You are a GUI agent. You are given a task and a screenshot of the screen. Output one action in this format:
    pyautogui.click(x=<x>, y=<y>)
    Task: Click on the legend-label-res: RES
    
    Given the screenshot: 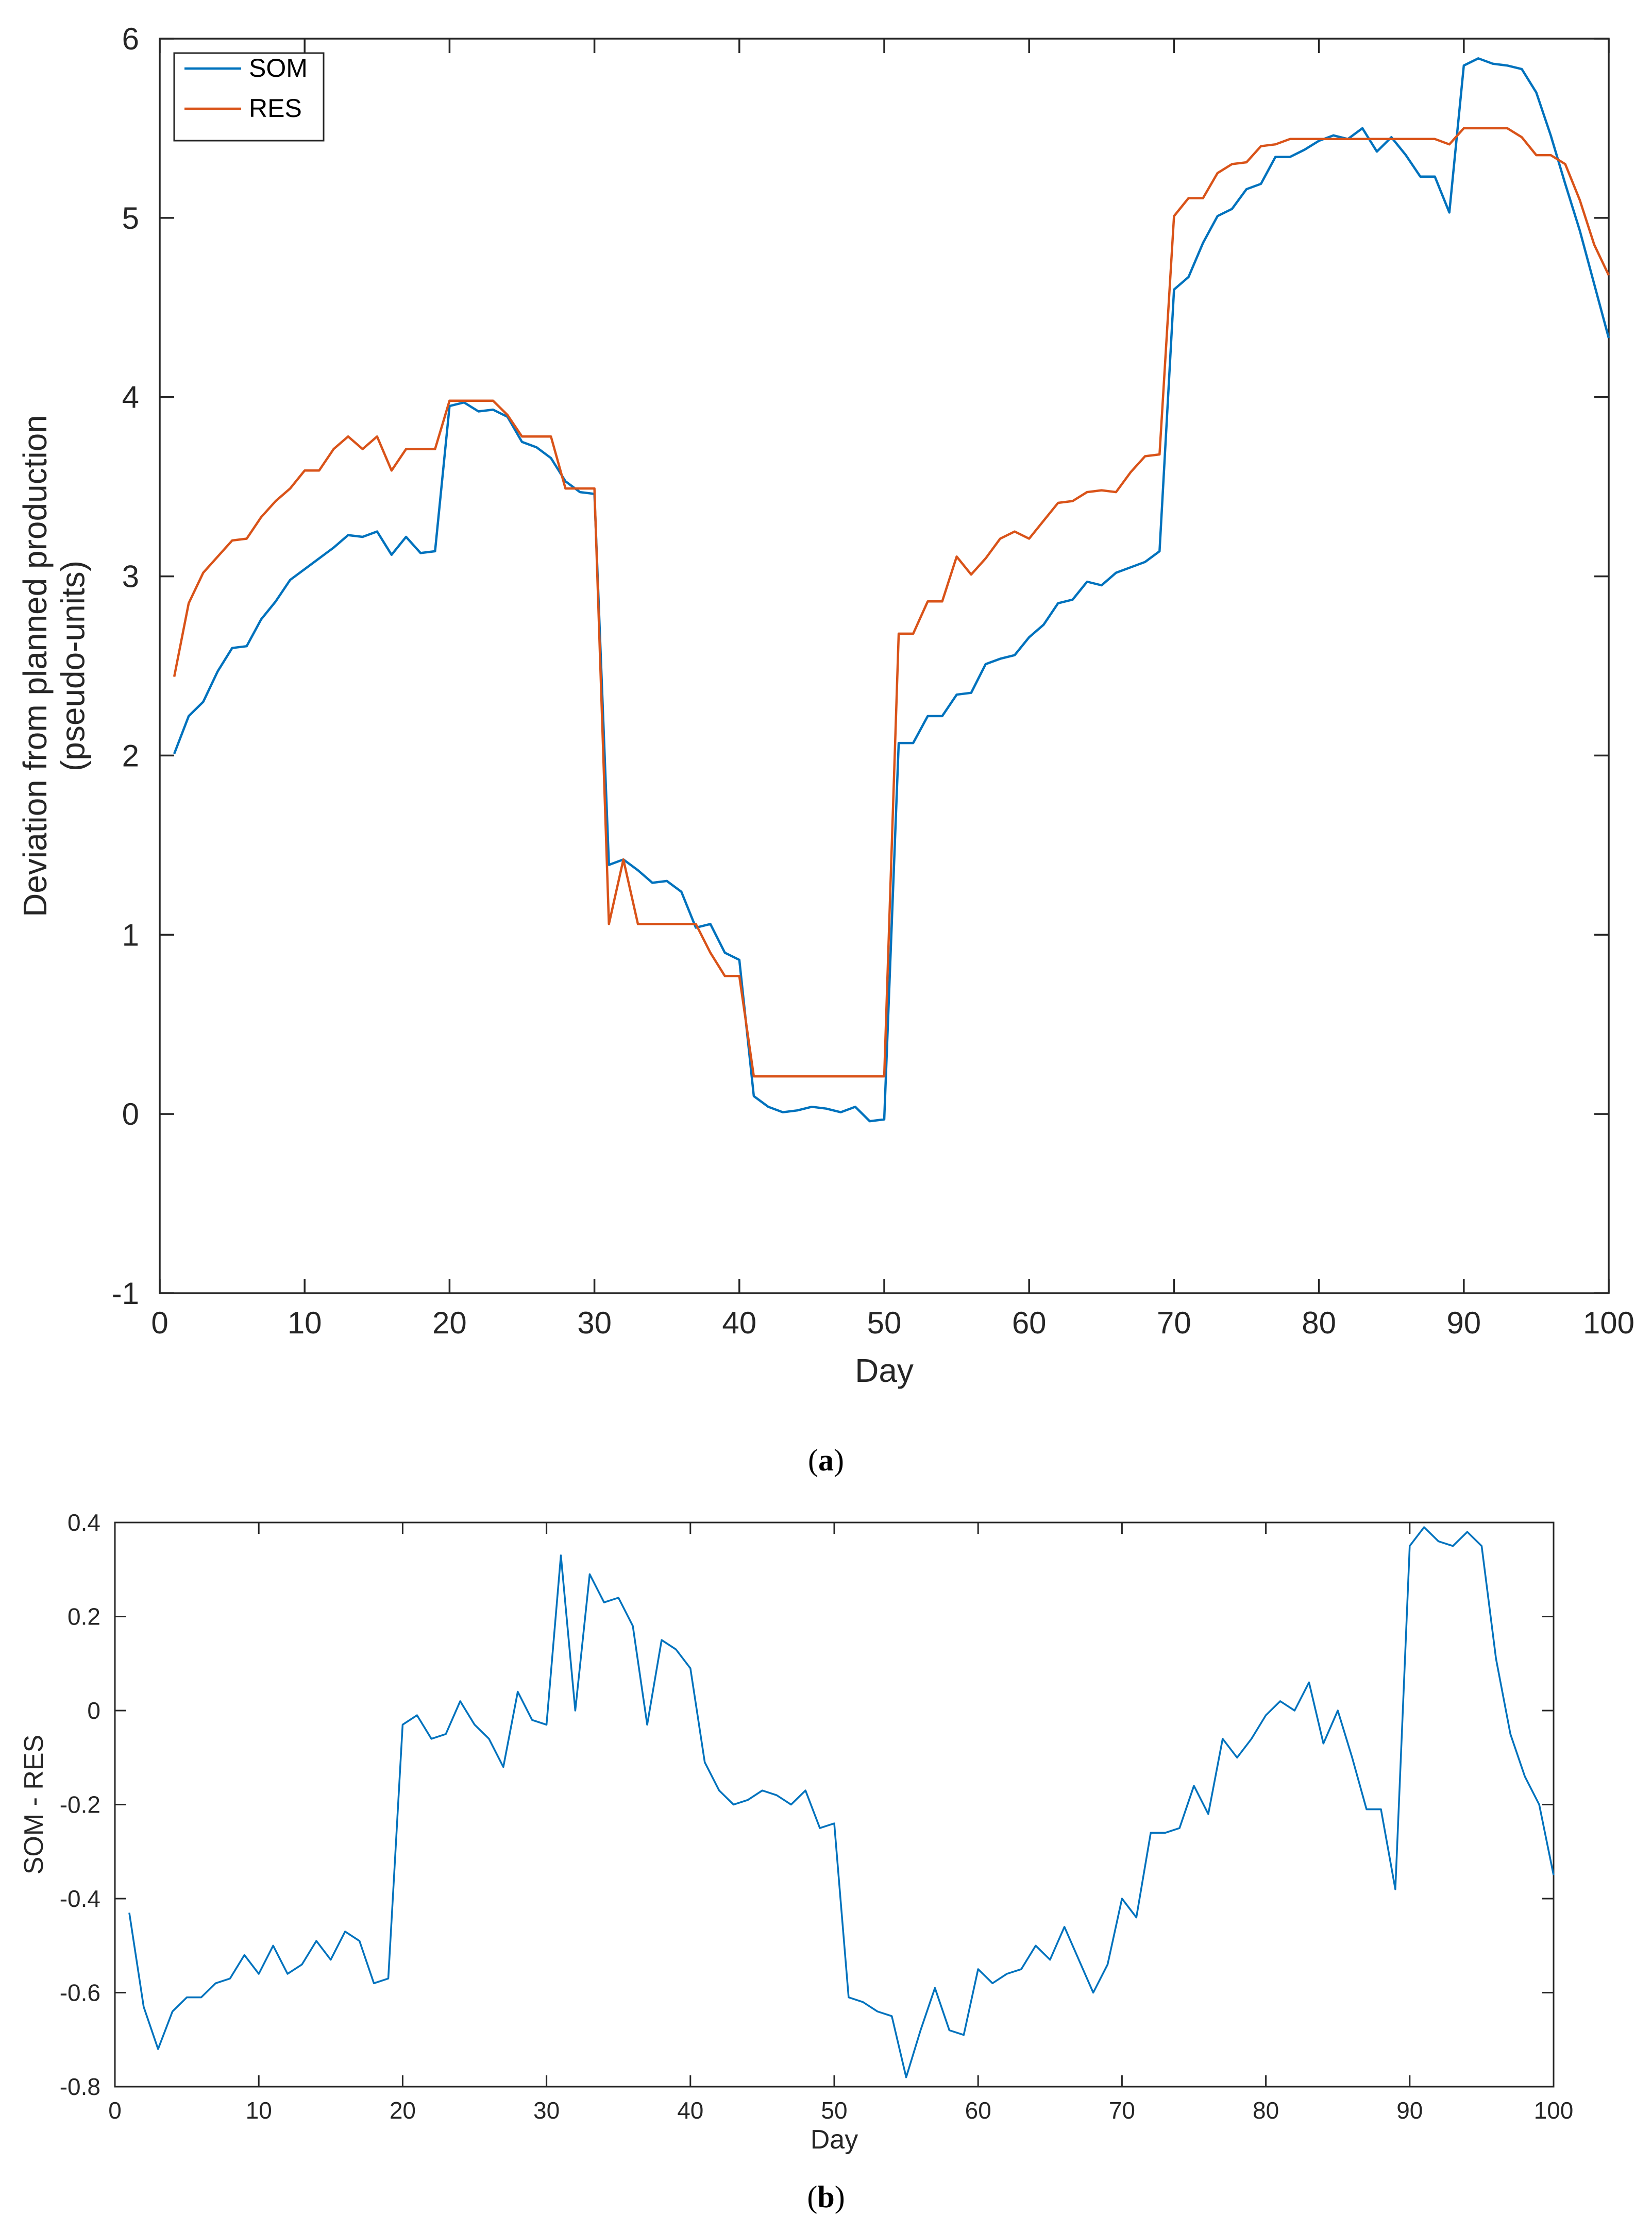 What is the action you would take?
    pyautogui.click(x=275, y=109)
    